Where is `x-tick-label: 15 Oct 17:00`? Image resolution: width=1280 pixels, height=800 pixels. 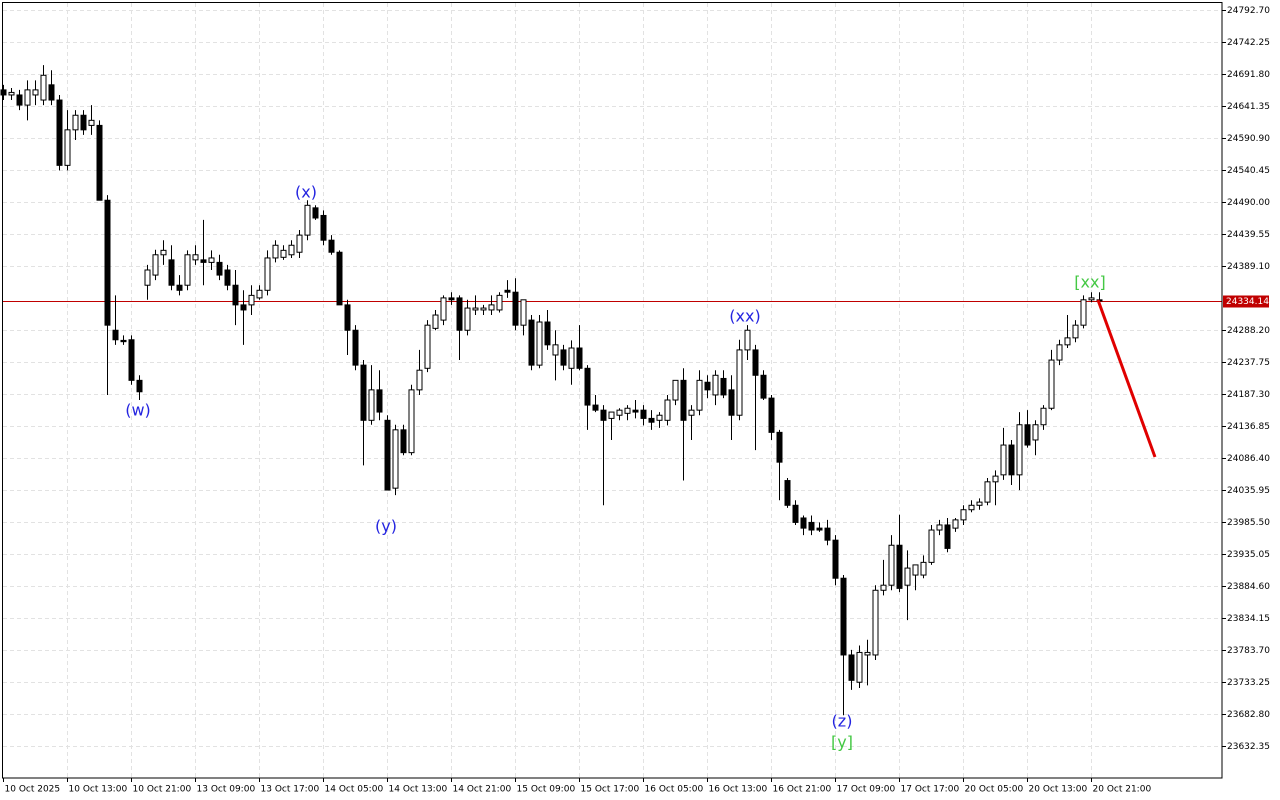
x-tick-label: 15 Oct 17:00 is located at coordinates (610, 790).